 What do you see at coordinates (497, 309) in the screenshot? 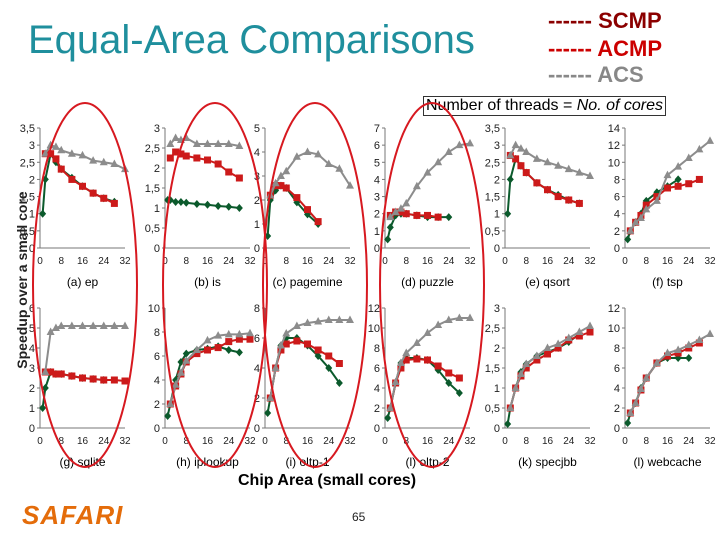
I see `y-tick-label-10-6: 3` at bounding box center [497, 309].